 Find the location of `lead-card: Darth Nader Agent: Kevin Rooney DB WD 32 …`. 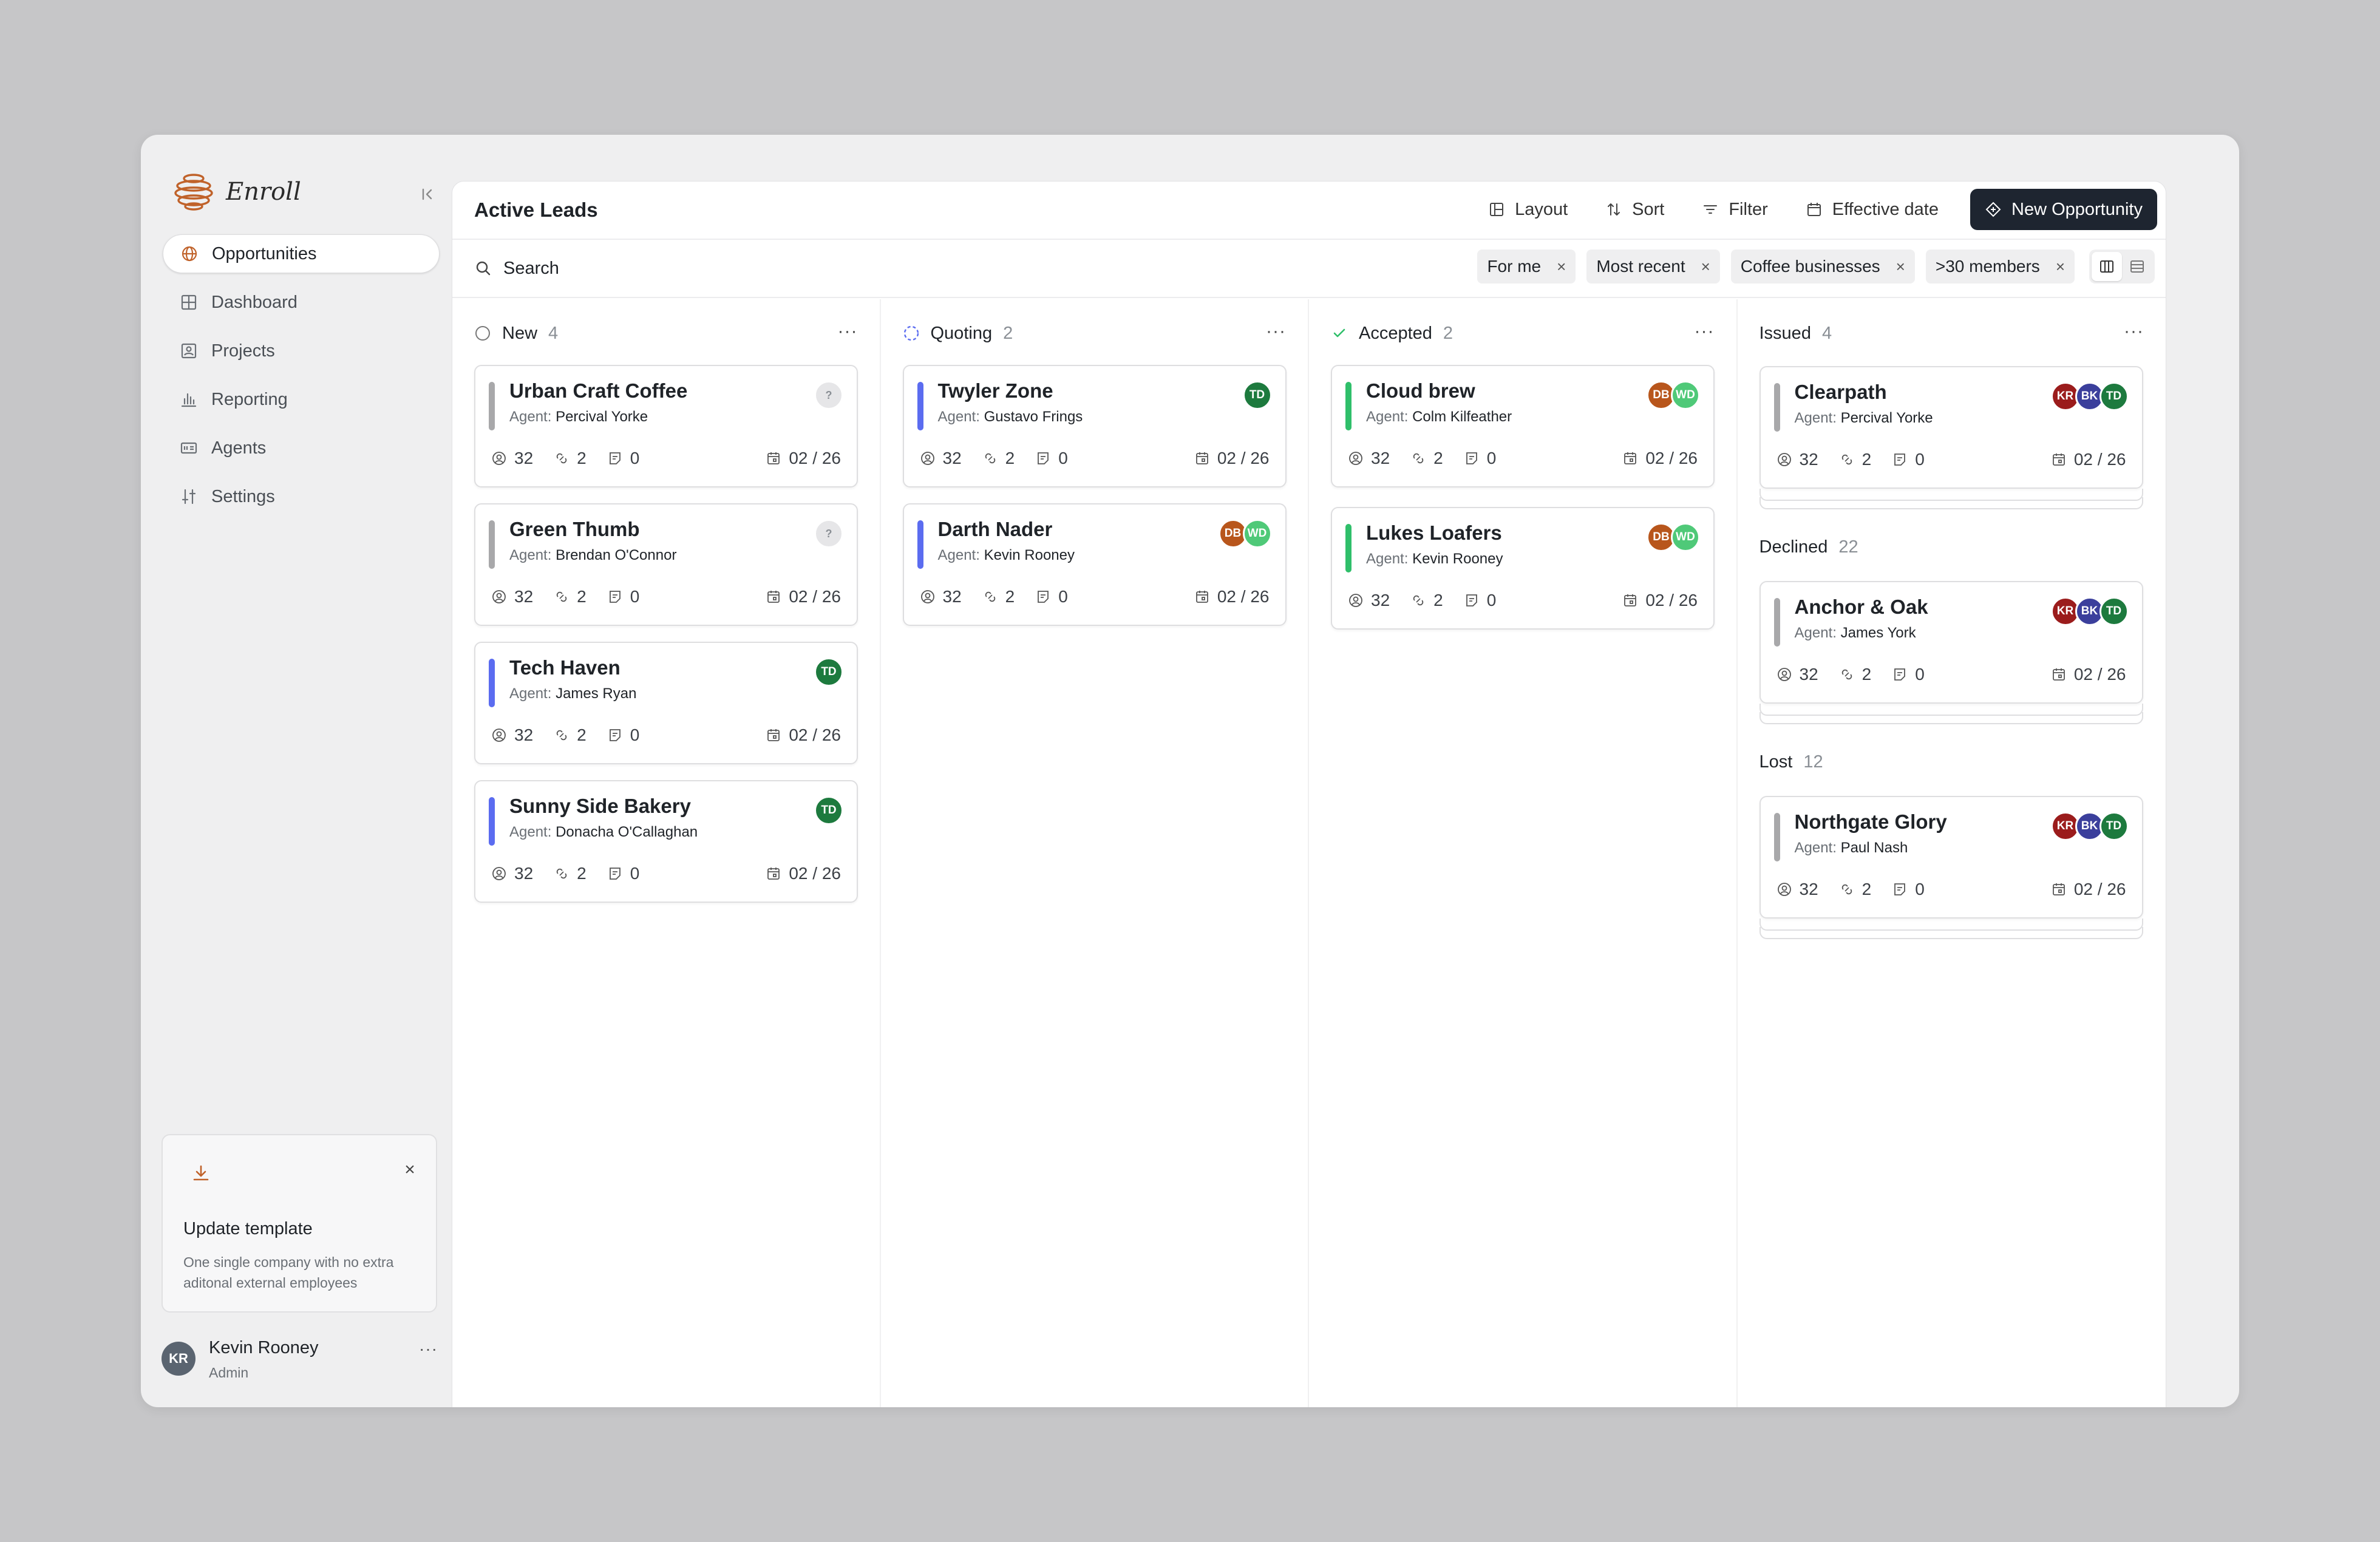

lead-card: Darth Nader Agent: Kevin Rooney DB WD 32 … is located at coordinates (1094, 564).